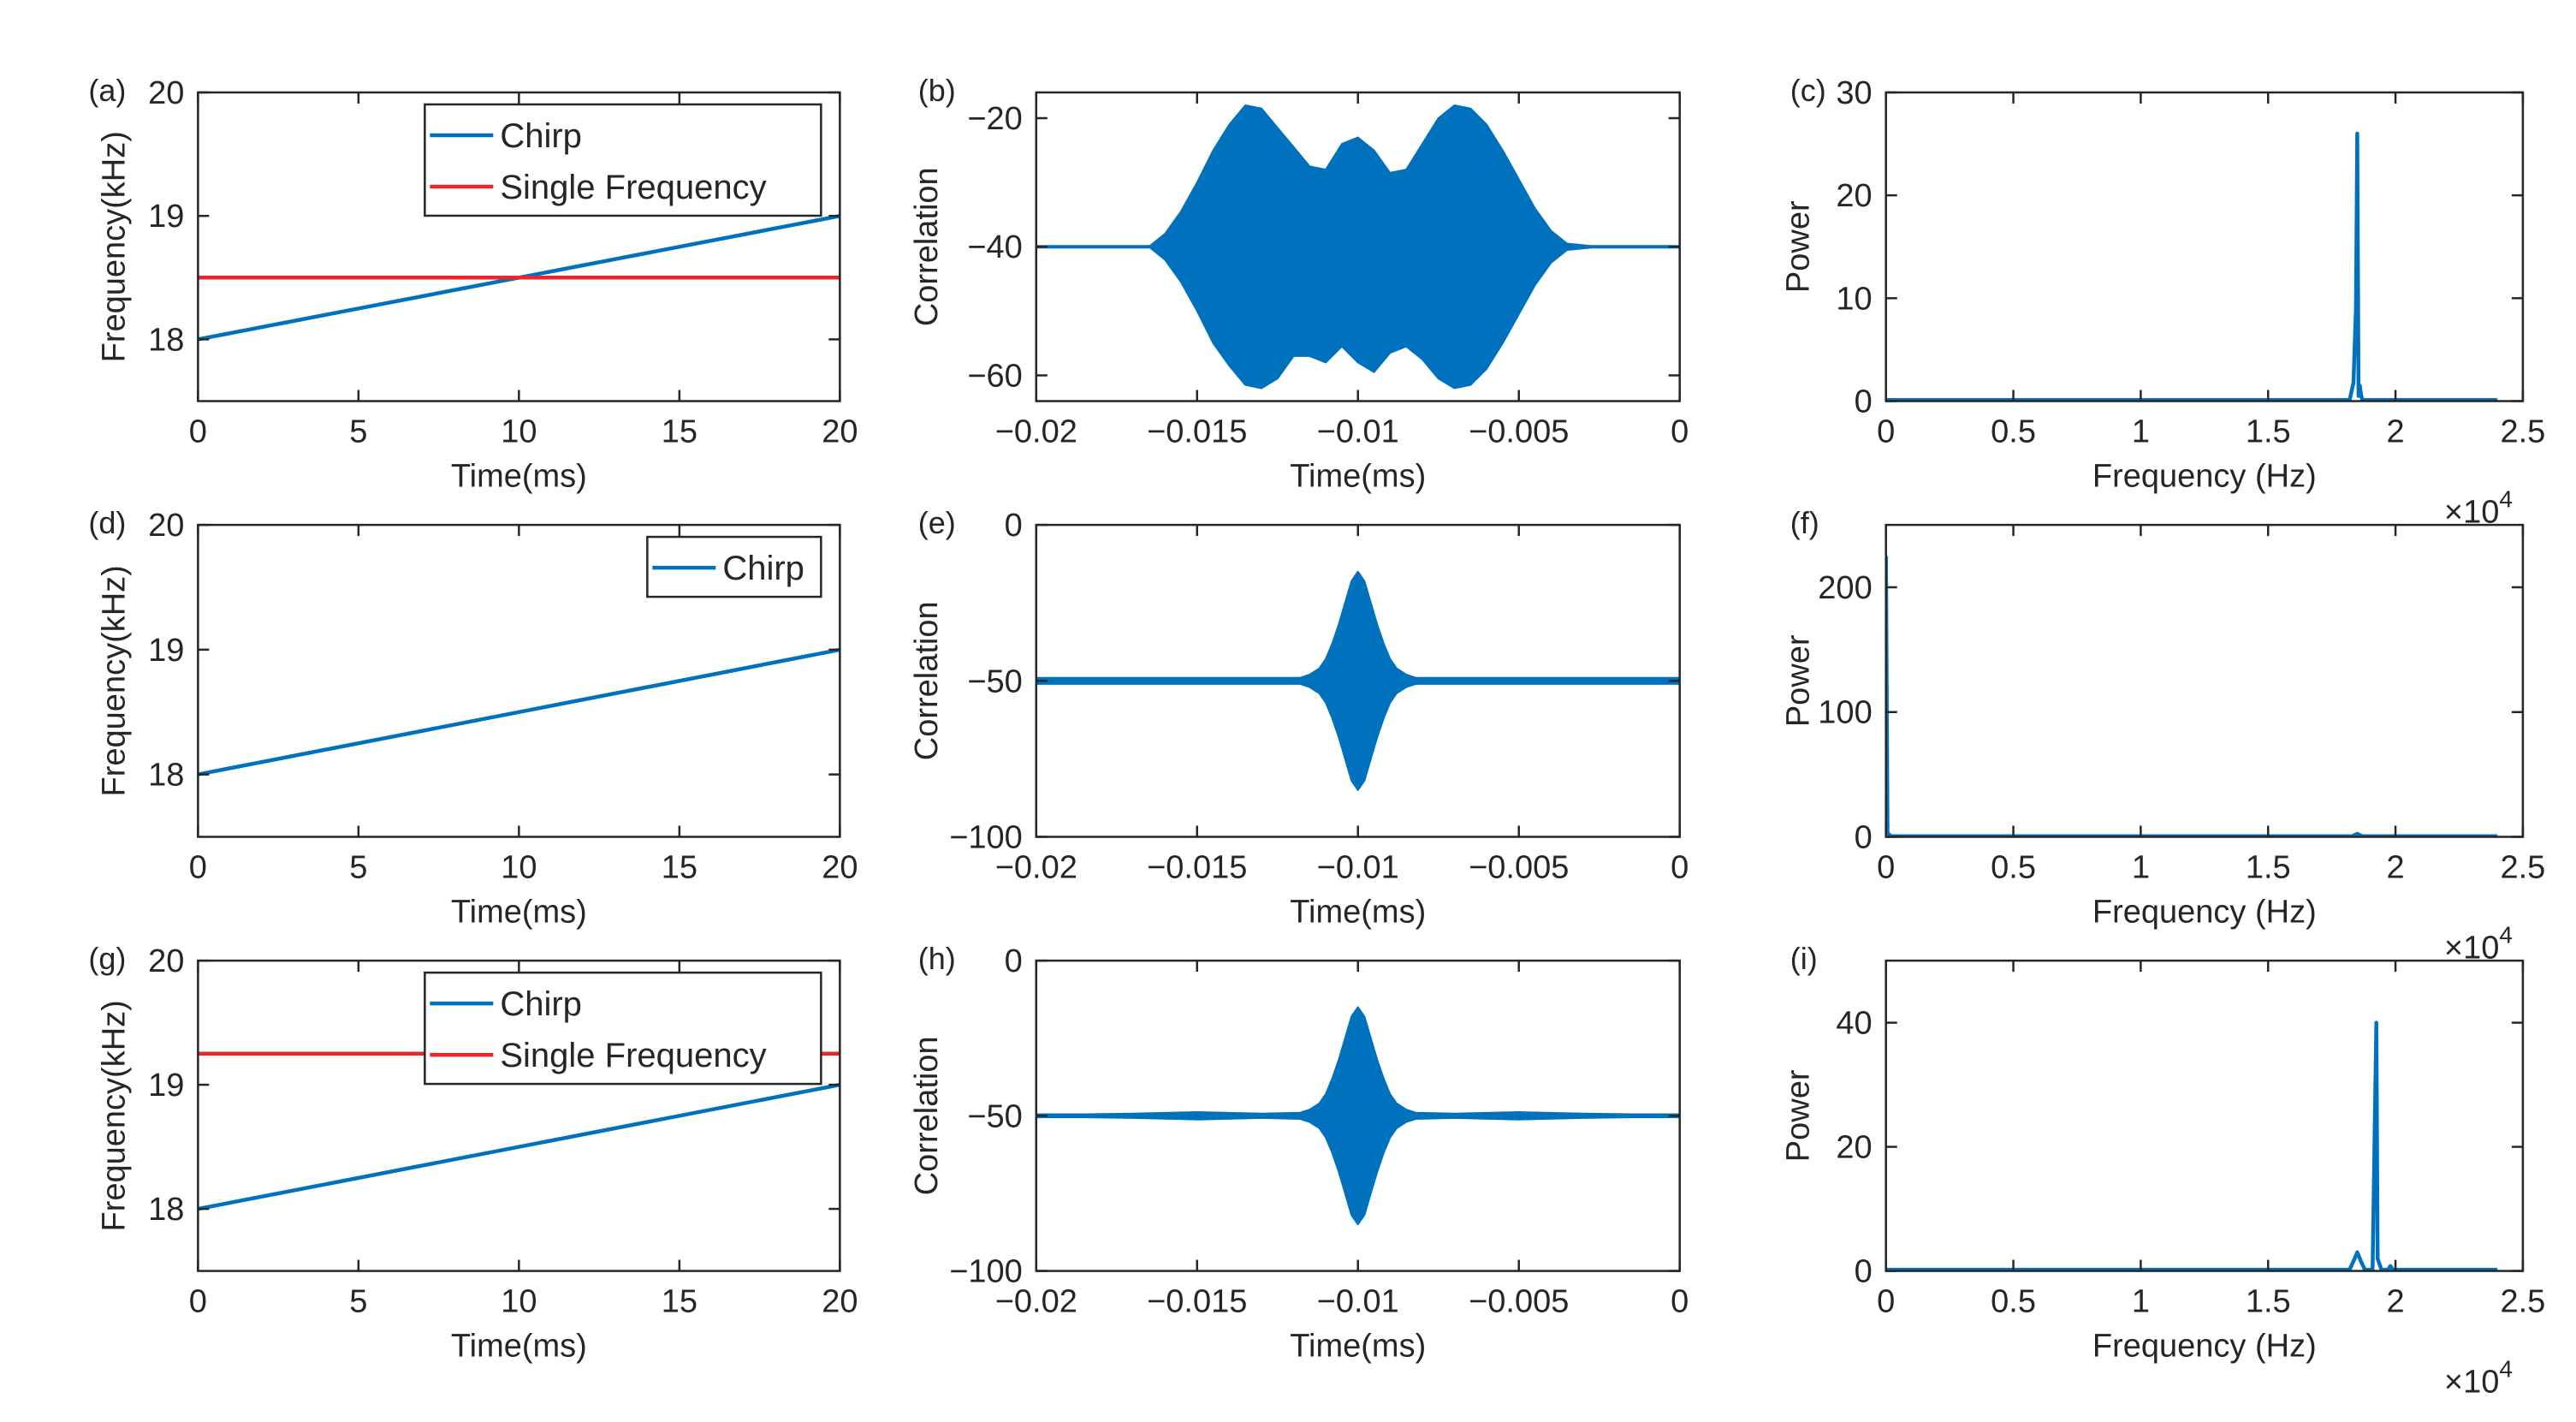  I want to click on y-tick-label: −20, so click(994, 119).